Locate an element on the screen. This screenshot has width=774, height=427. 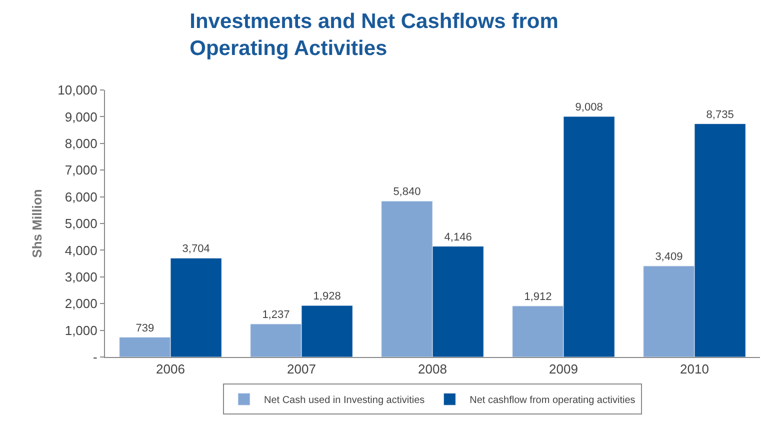
y-tick-label: 8,000 is located at coordinates (81, 143).